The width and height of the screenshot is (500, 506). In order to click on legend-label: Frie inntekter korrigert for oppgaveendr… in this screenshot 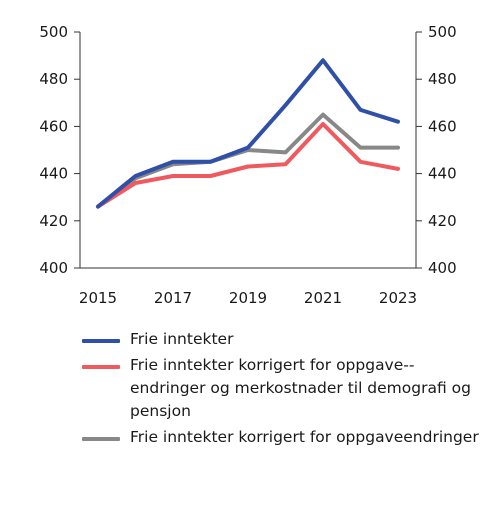, I will do `click(304, 437)`.